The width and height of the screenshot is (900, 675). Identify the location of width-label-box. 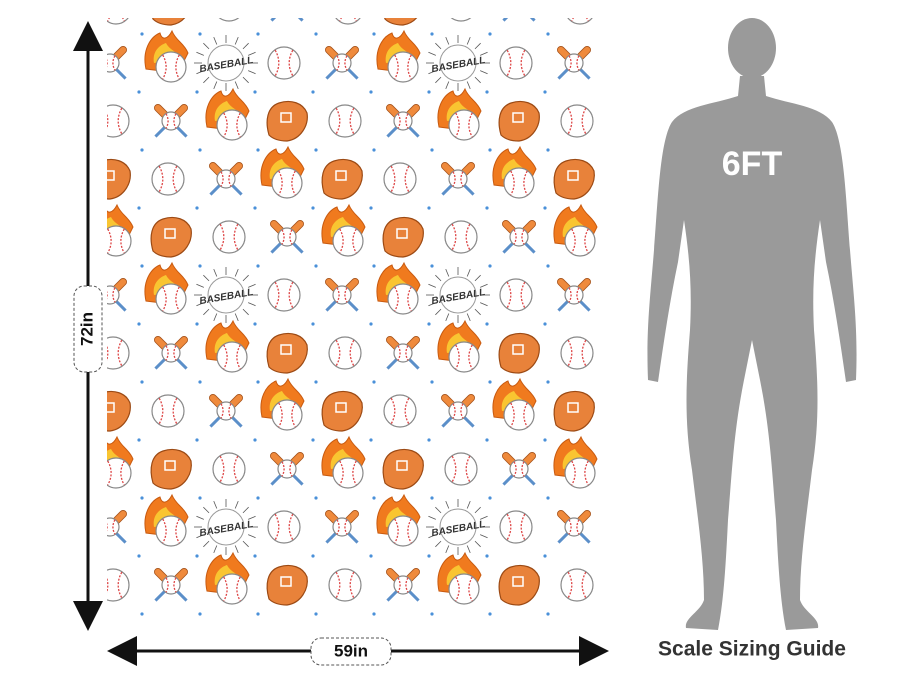
(351, 651).